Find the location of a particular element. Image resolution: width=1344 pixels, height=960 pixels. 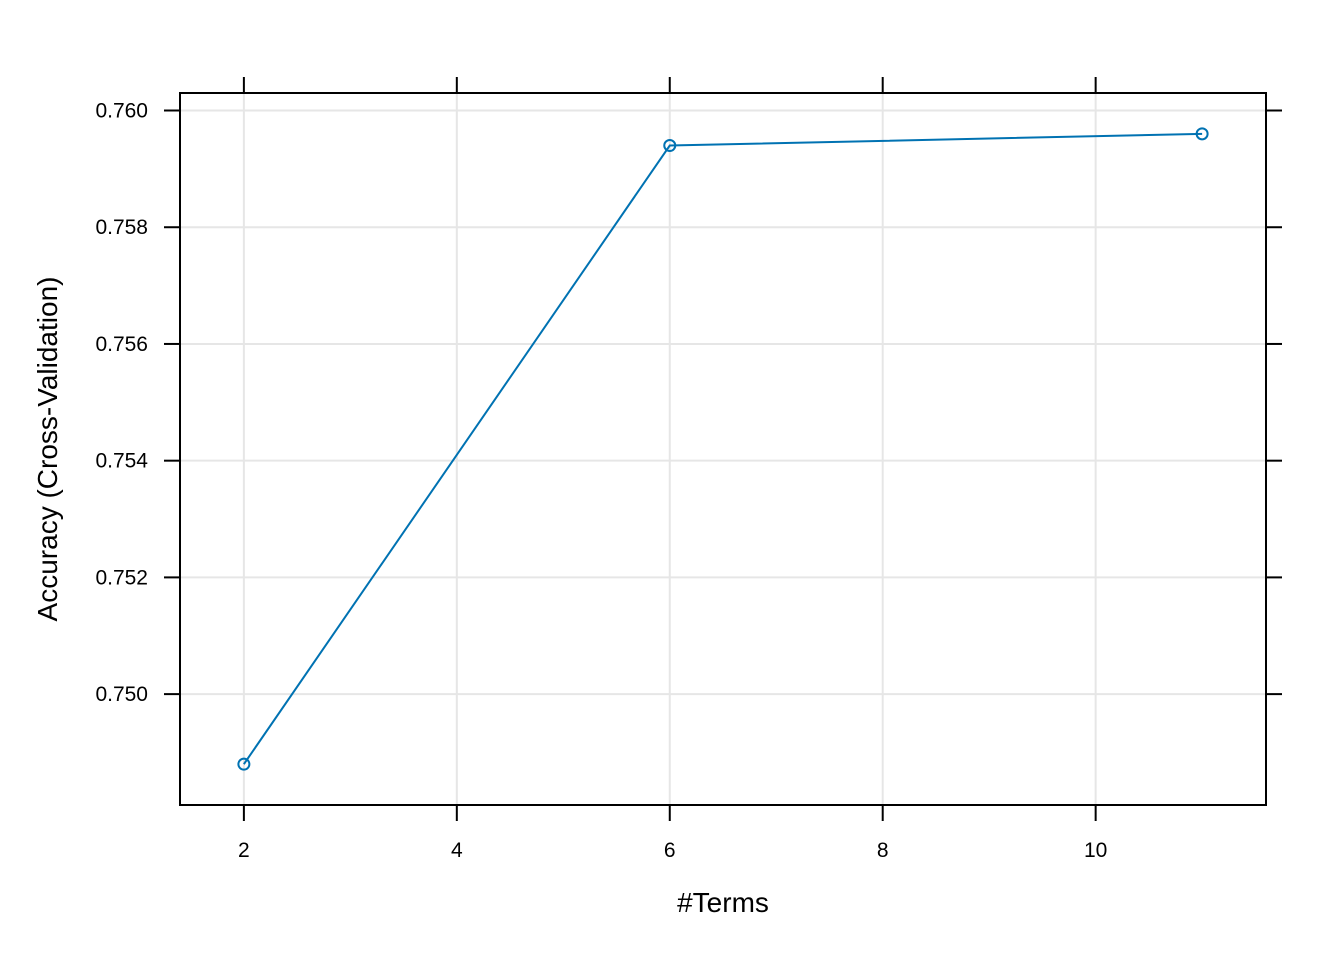

x-tick-label: 10 is located at coordinates (1095, 850).